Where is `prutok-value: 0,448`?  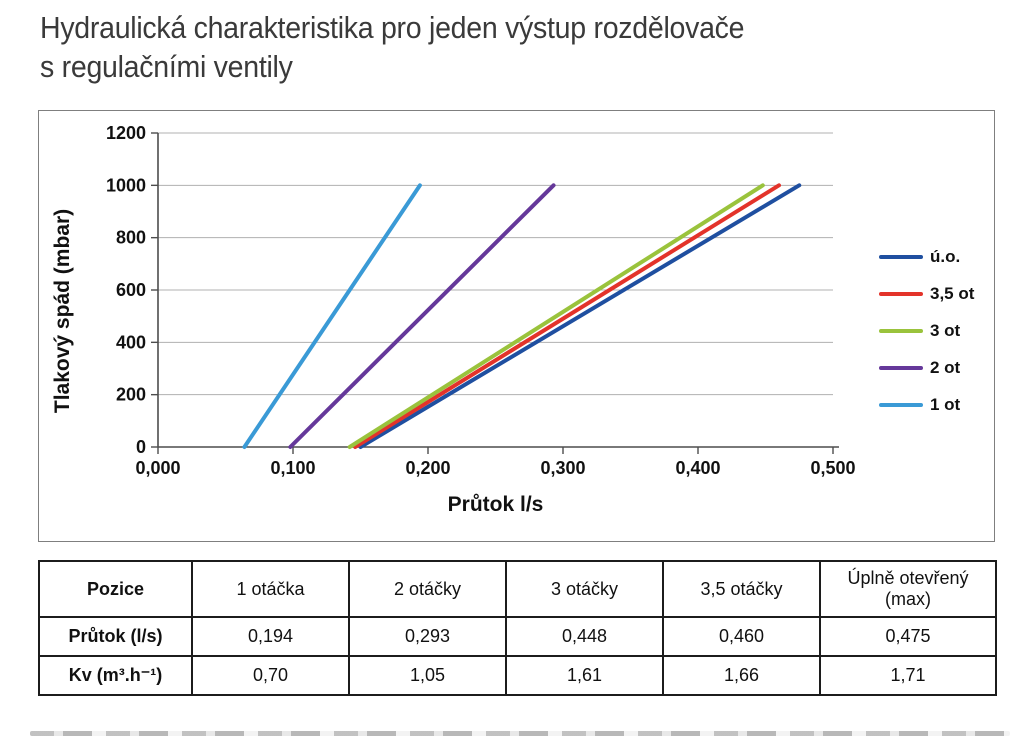 prutok-value: 0,448 is located at coordinates (584, 636).